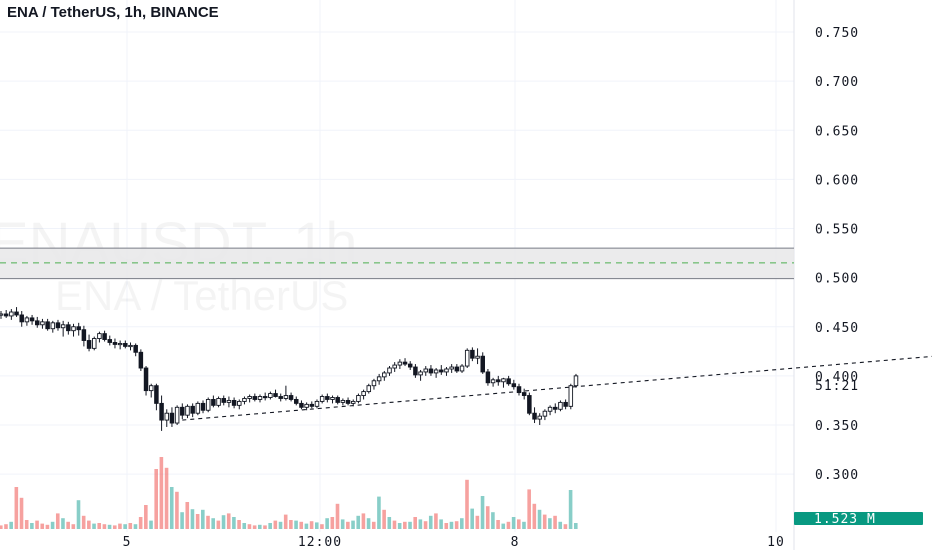  What do you see at coordinates (837, 426) in the screenshot?
I see `price-tick-label: 0.350` at bounding box center [837, 426].